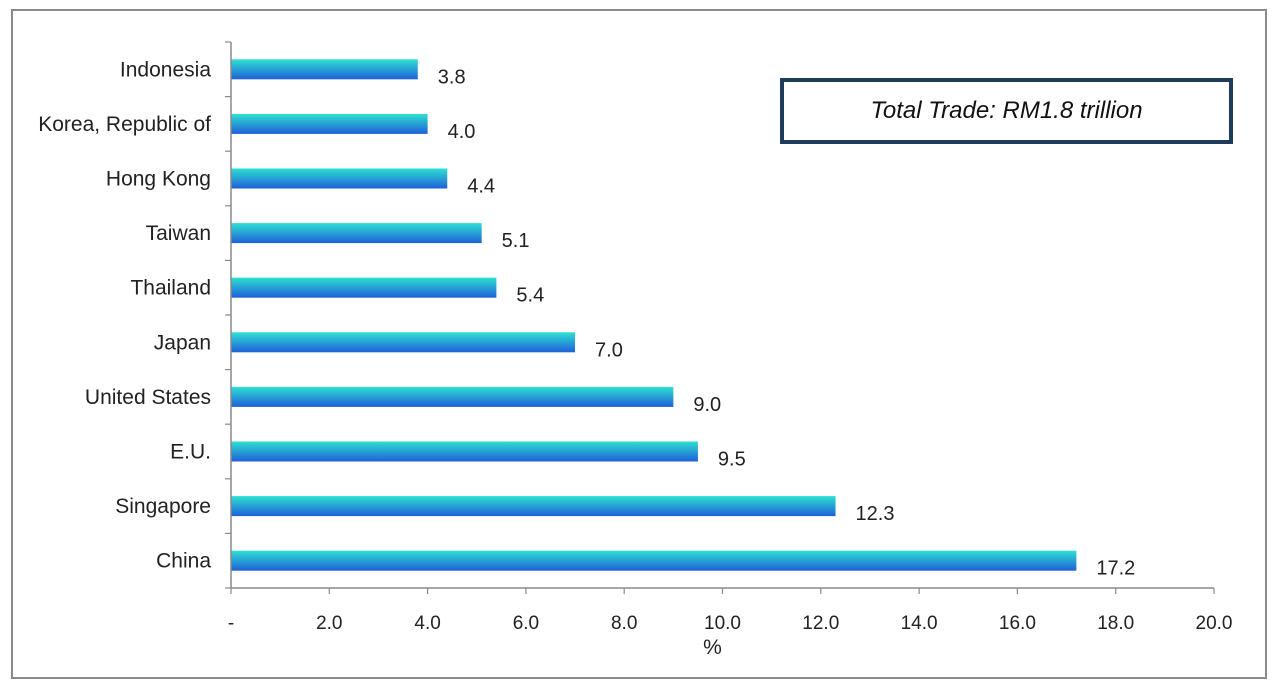 This screenshot has width=1280, height=688. Describe the element at coordinates (526, 623) in the screenshot. I see `x-tick-label: 6.0` at that location.